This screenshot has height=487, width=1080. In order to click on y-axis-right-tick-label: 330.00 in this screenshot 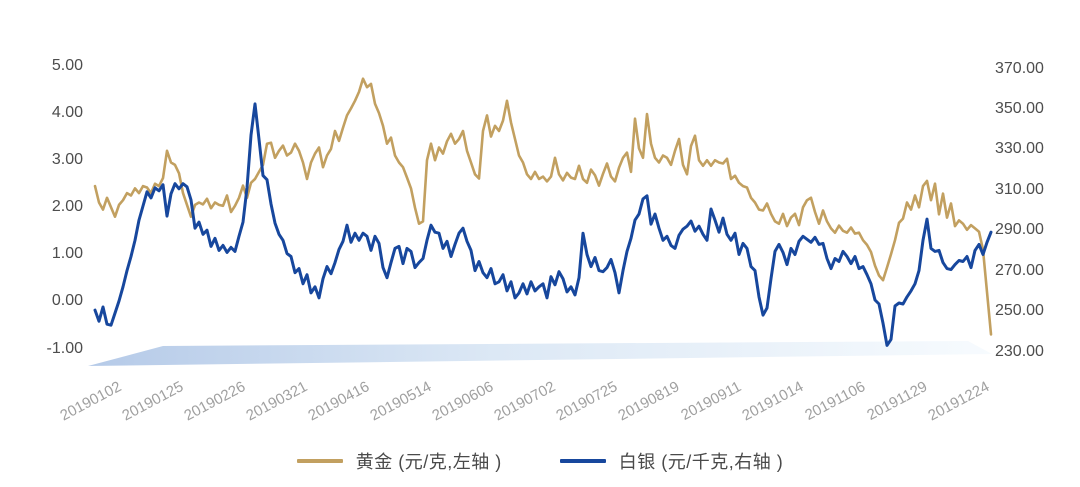, I will do `click(1019, 149)`.